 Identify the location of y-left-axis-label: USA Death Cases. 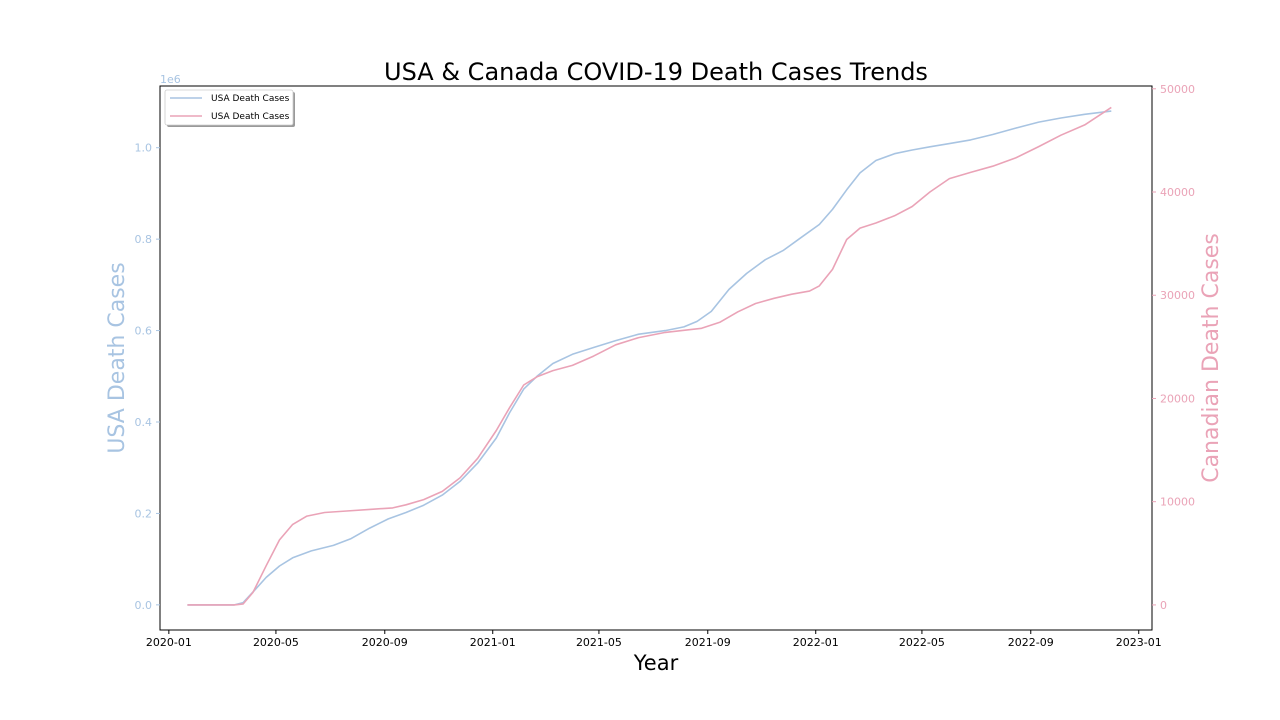
(117, 357).